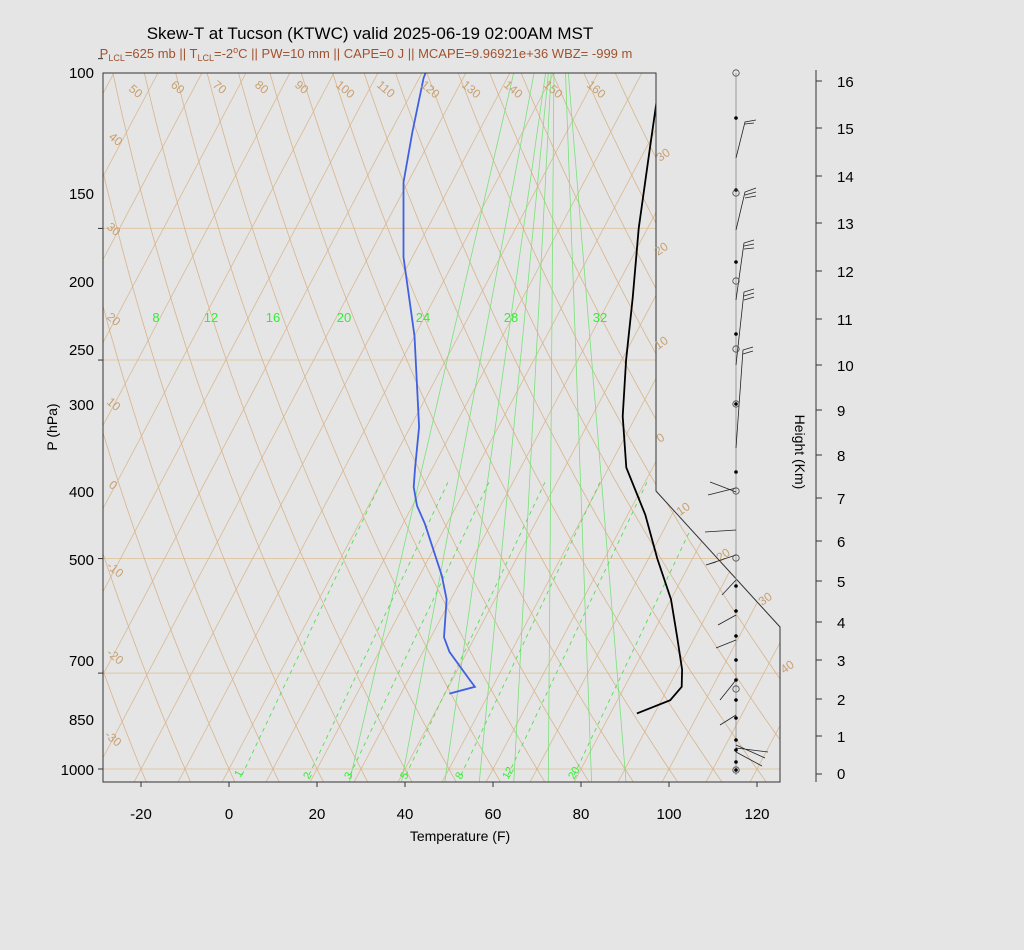 The height and width of the screenshot is (950, 1024). I want to click on mixing-ratio-label: 8, so click(155, 317).